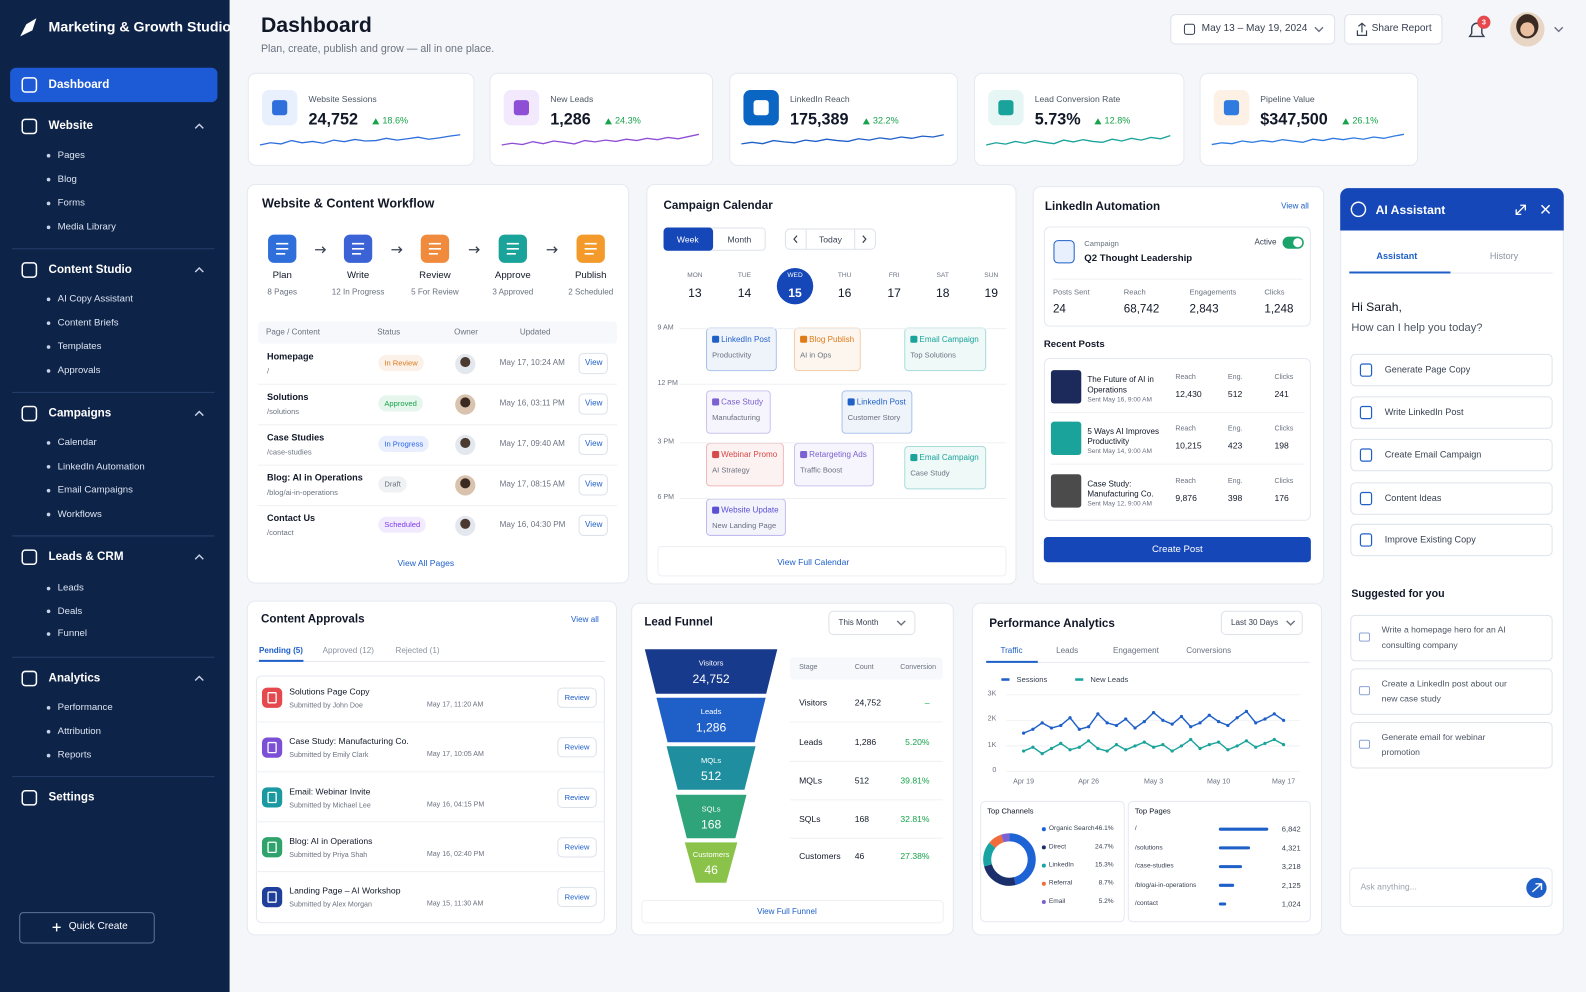  Describe the element at coordinates (86, 227) in the screenshot. I see `nav-subitem: Media Library` at that location.